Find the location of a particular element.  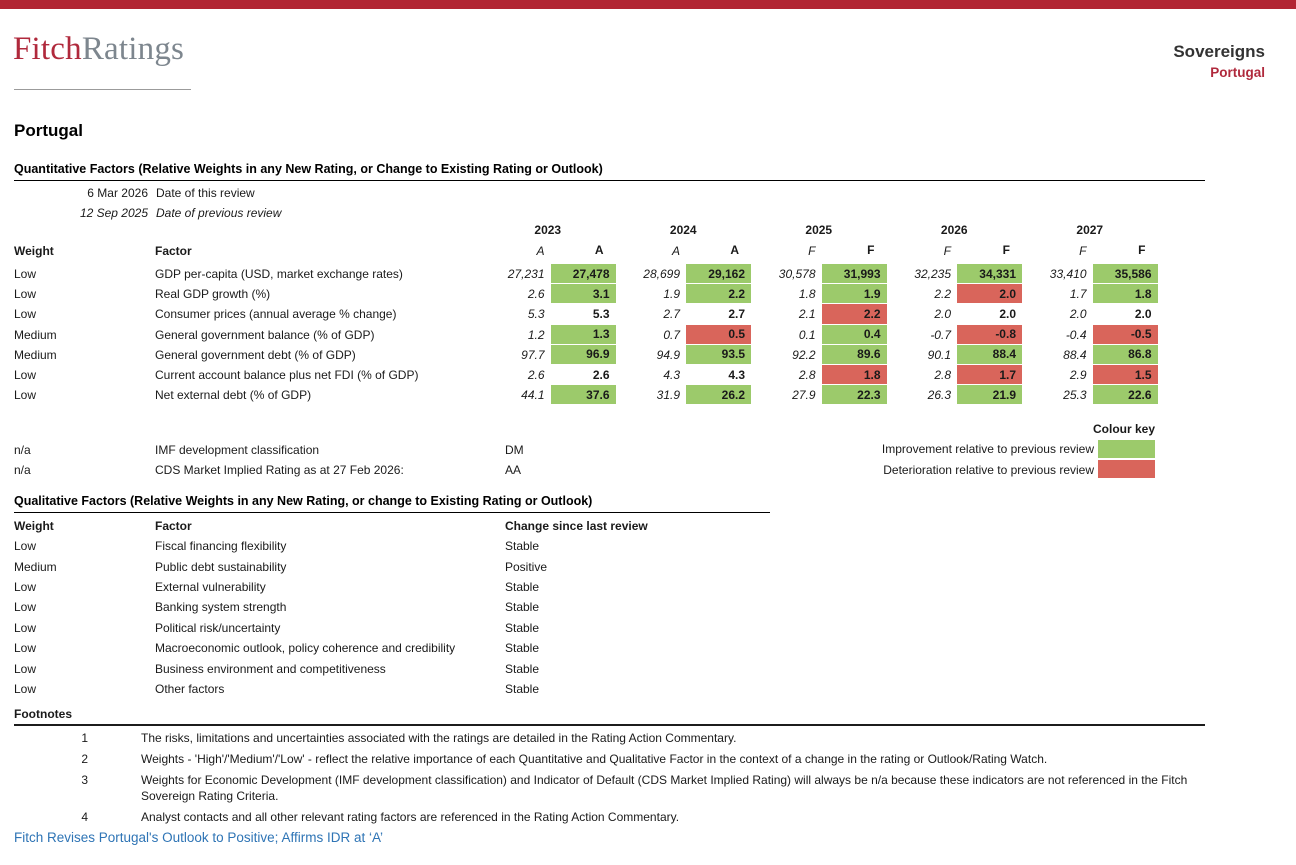

factor-column-header: Factor is located at coordinates (173, 250).